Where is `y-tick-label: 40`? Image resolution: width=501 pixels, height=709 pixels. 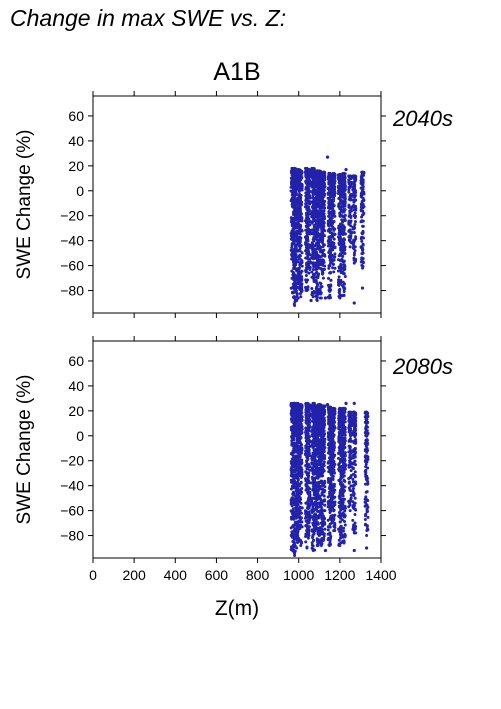
y-tick-label: 40 is located at coordinates (76, 141).